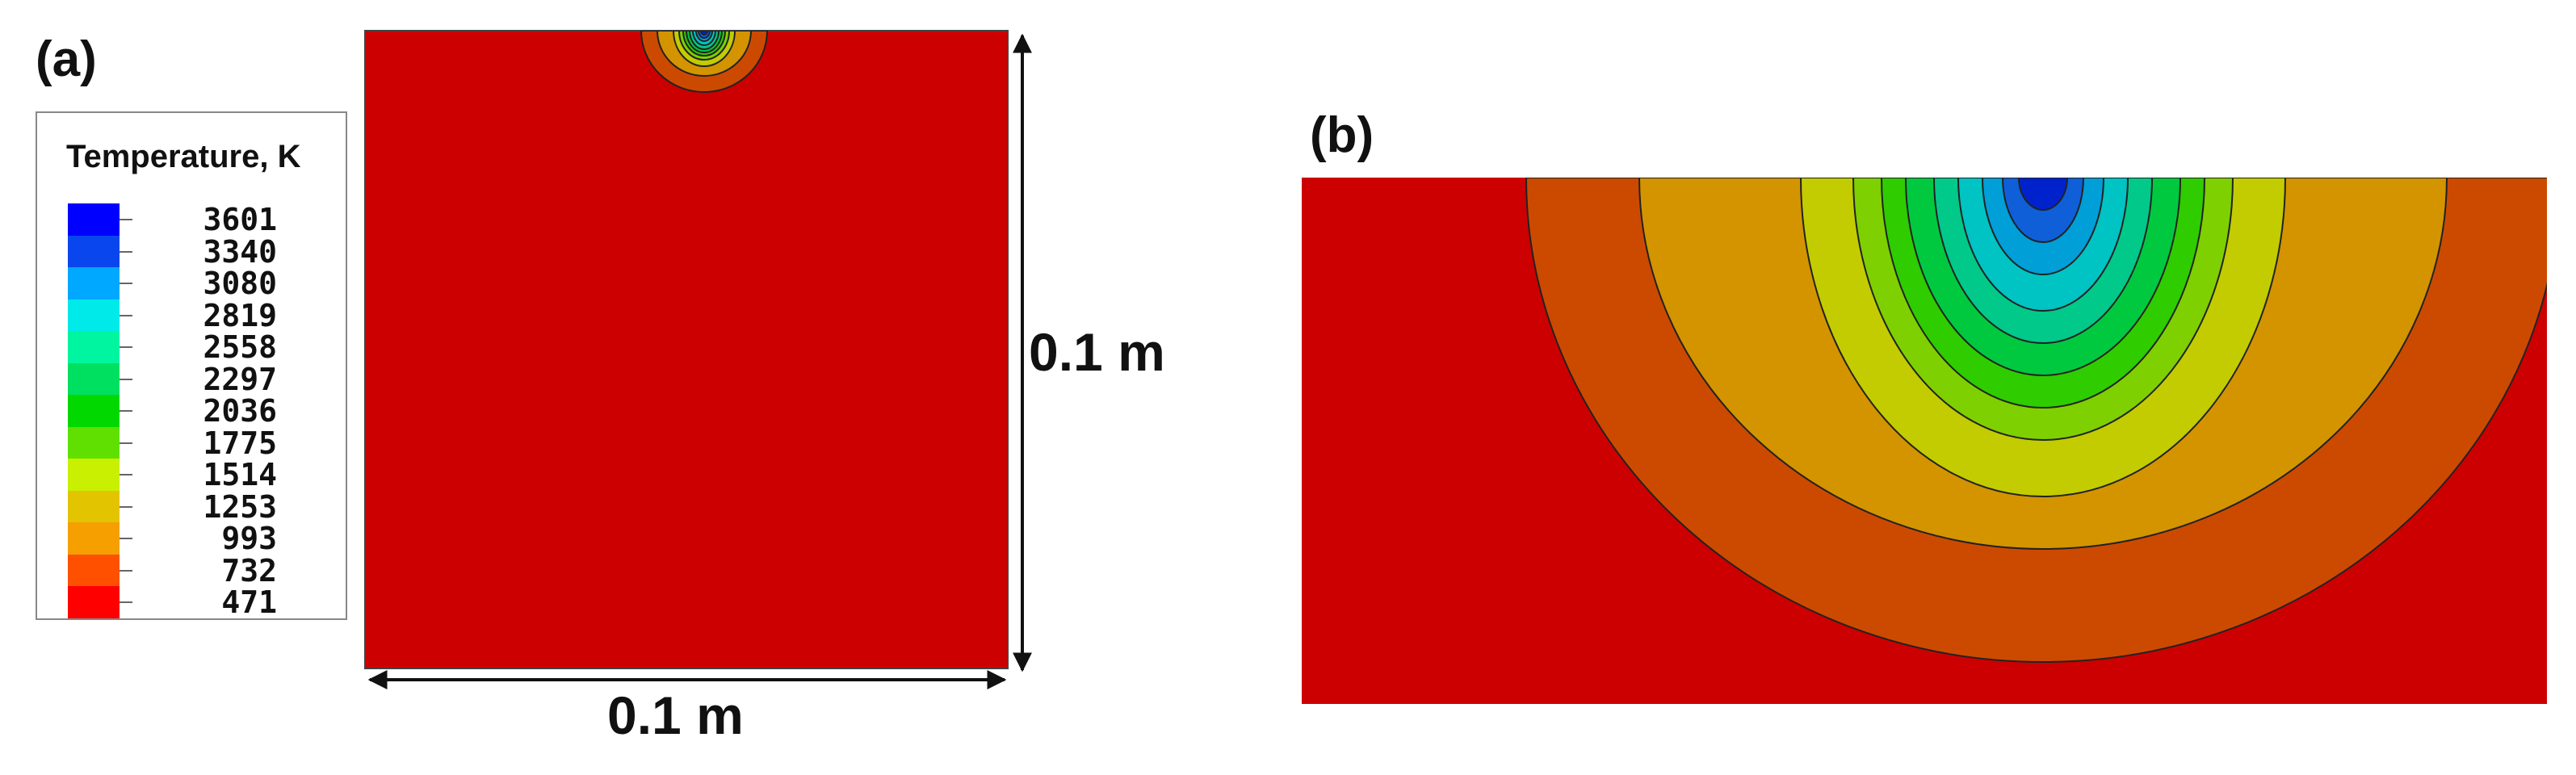 This screenshot has width=2576, height=775. I want to click on panel-a-label: (a), so click(66, 59).